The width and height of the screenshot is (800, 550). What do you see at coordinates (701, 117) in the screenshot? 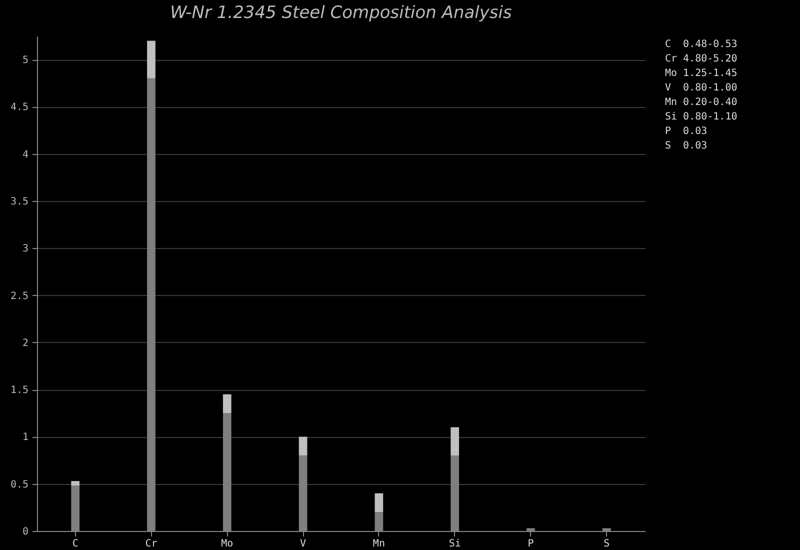
I see `text: Si 0.80-1.10` at bounding box center [701, 117].